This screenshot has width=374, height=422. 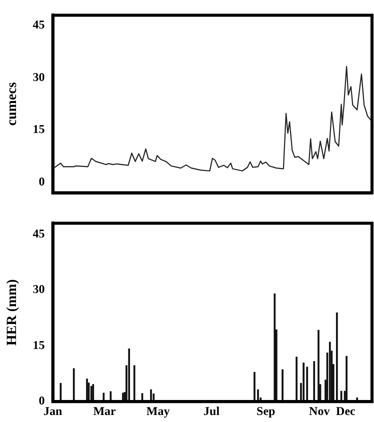 What do you see at coordinates (158, 411) in the screenshot?
I see `x-tick-label: May` at bounding box center [158, 411].